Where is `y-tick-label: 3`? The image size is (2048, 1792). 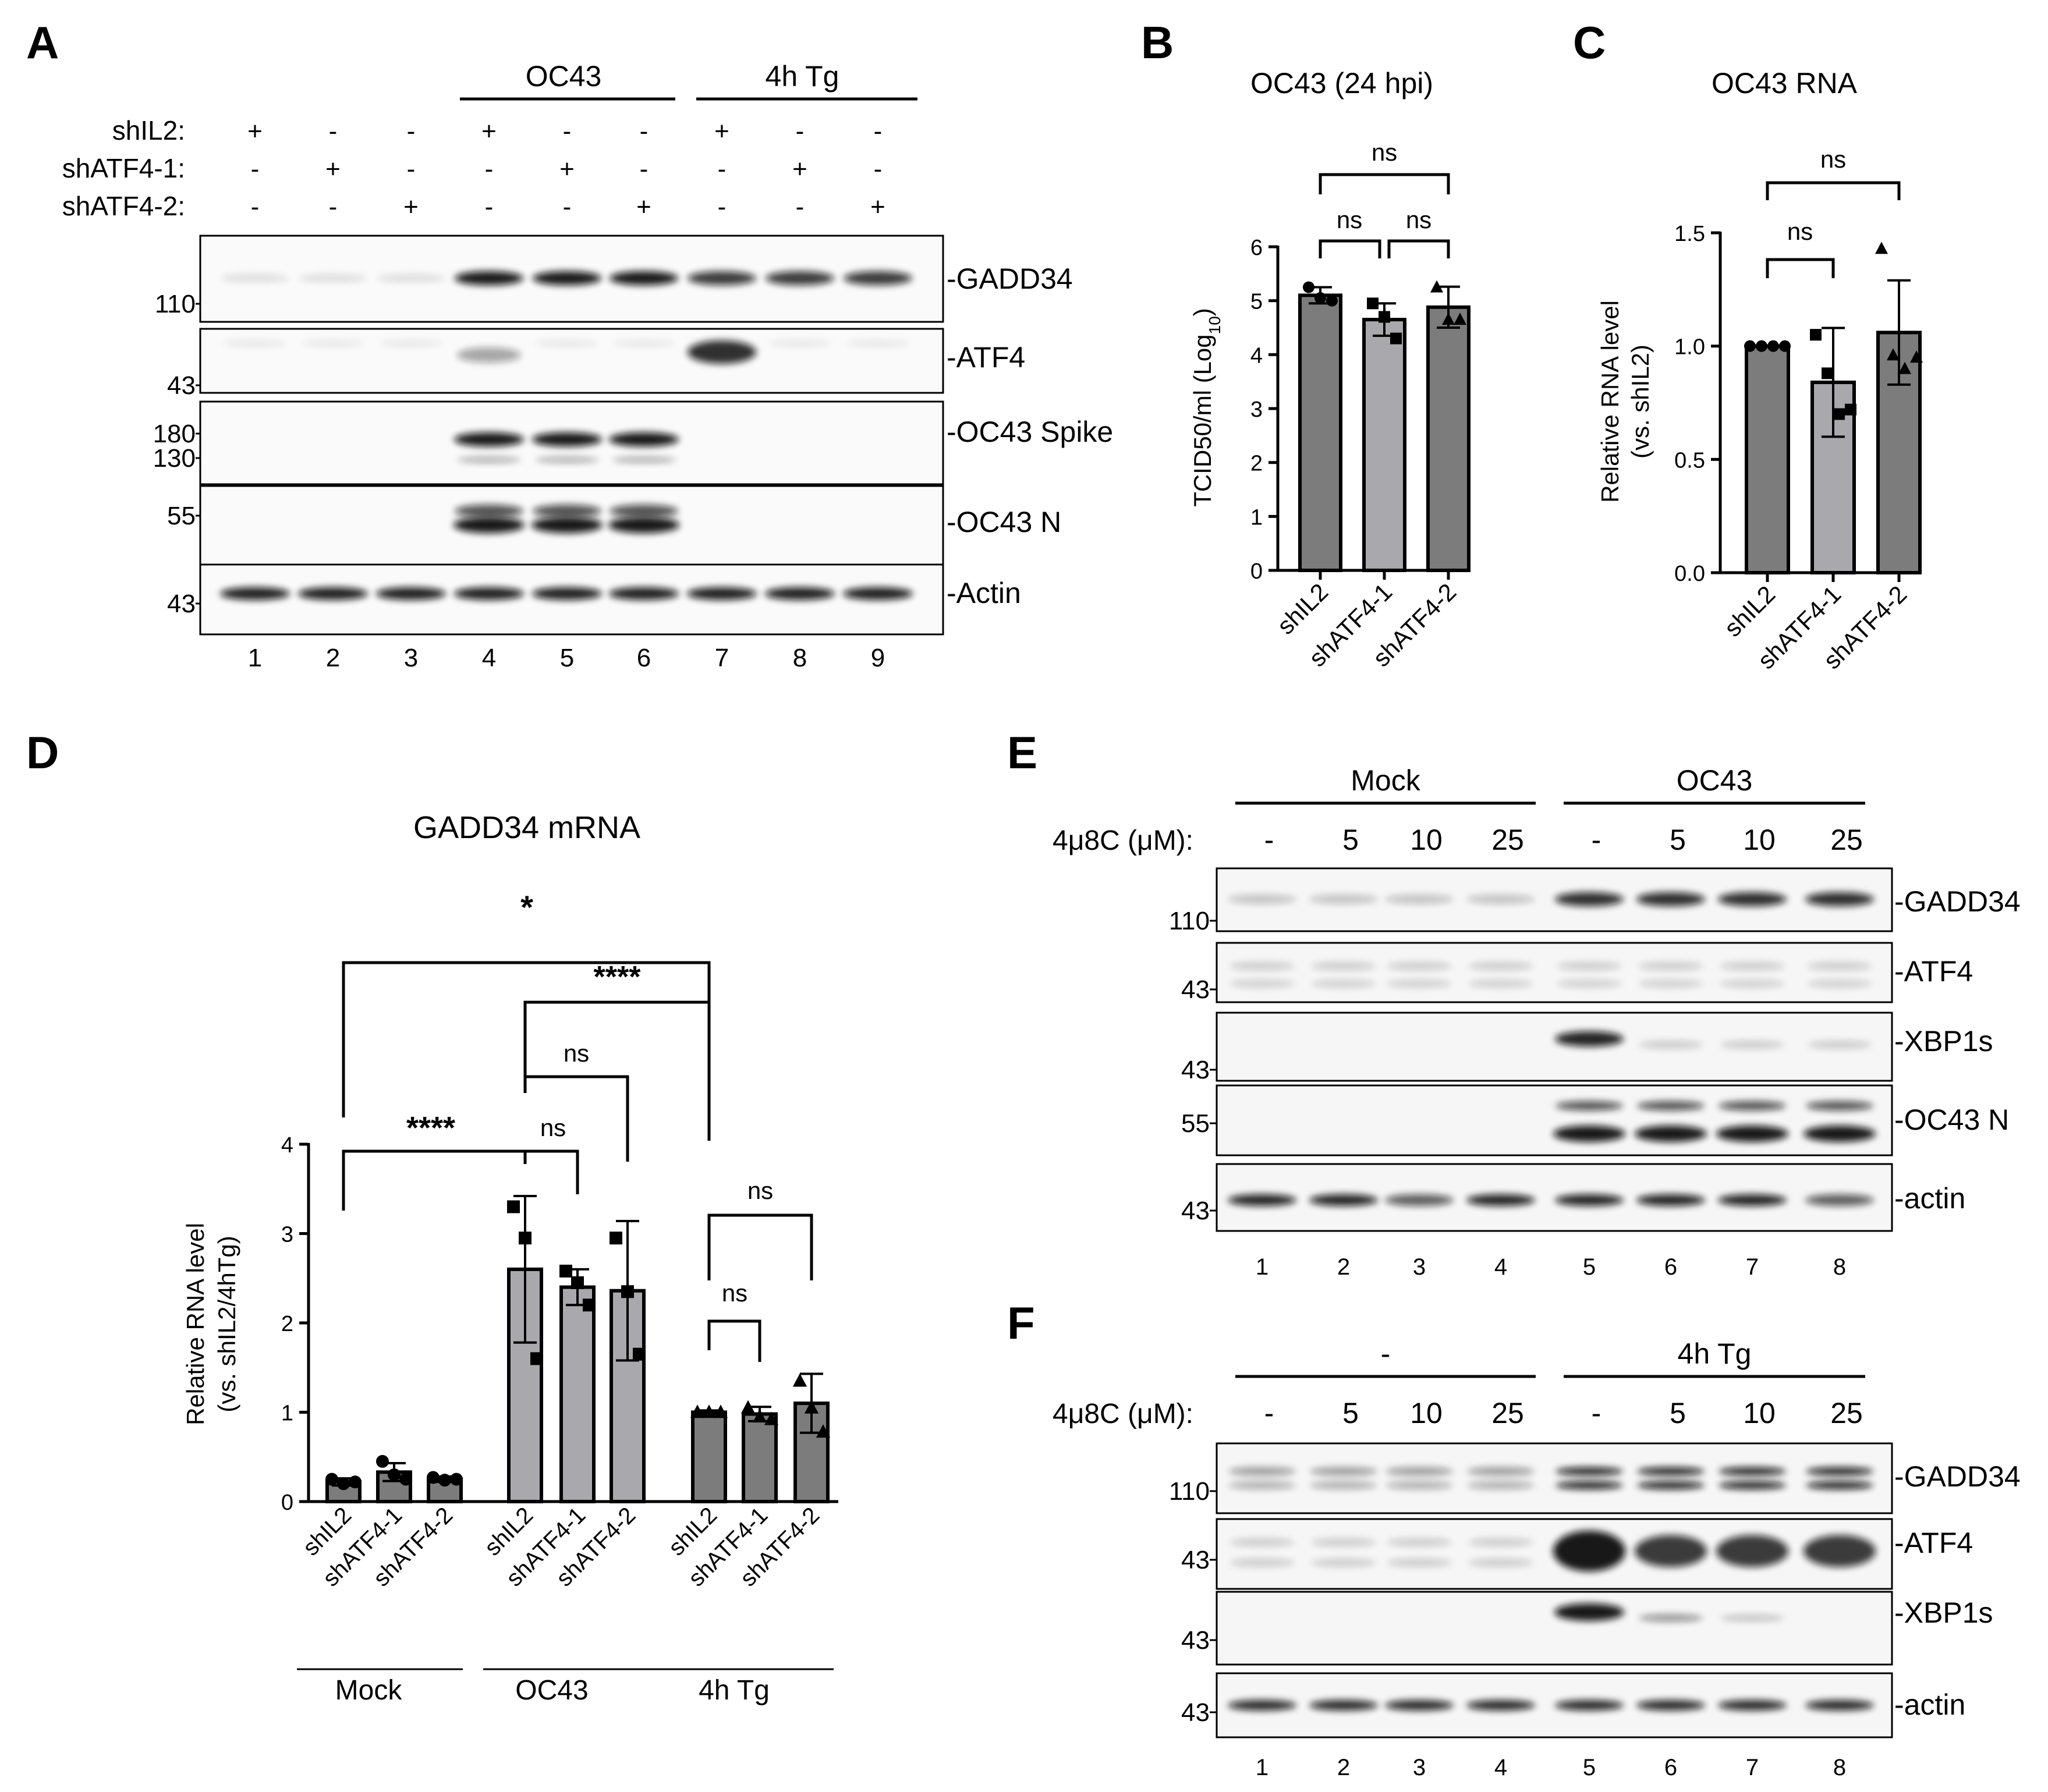
y-tick-label: 3 is located at coordinates (1256, 410).